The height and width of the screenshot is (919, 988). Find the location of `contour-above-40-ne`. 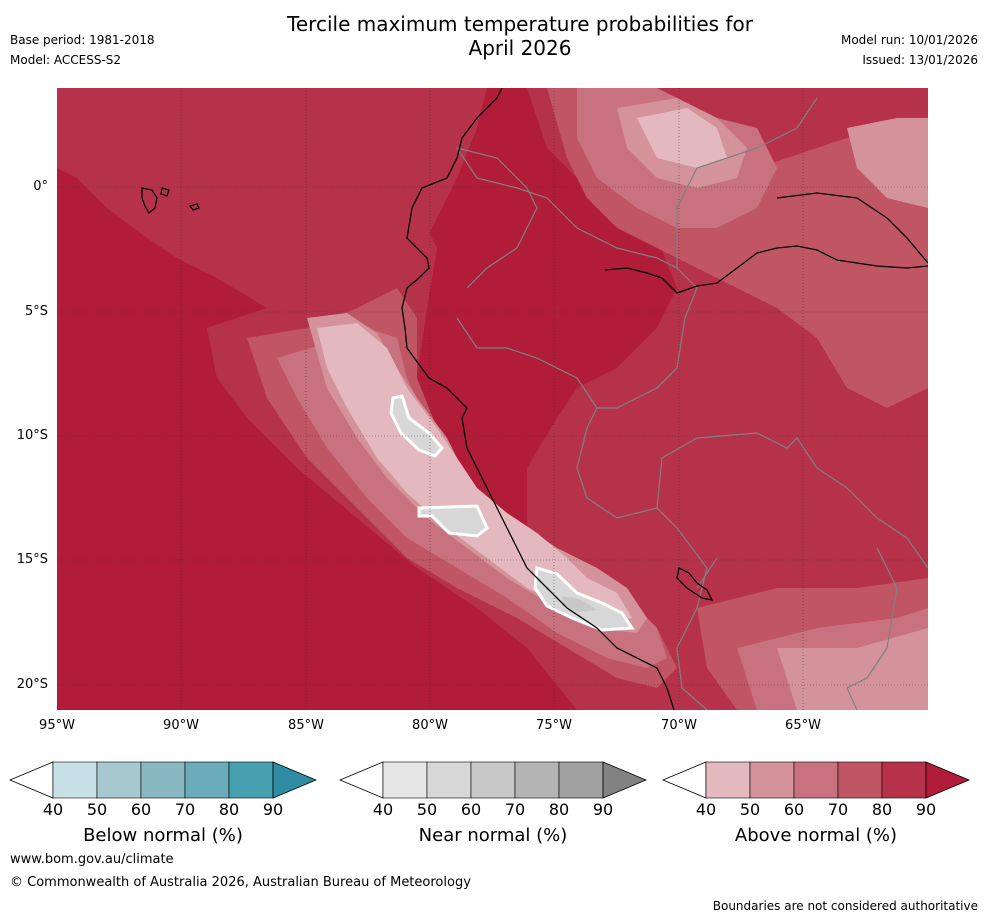

contour-above-40-ne is located at coordinates (682, 138).